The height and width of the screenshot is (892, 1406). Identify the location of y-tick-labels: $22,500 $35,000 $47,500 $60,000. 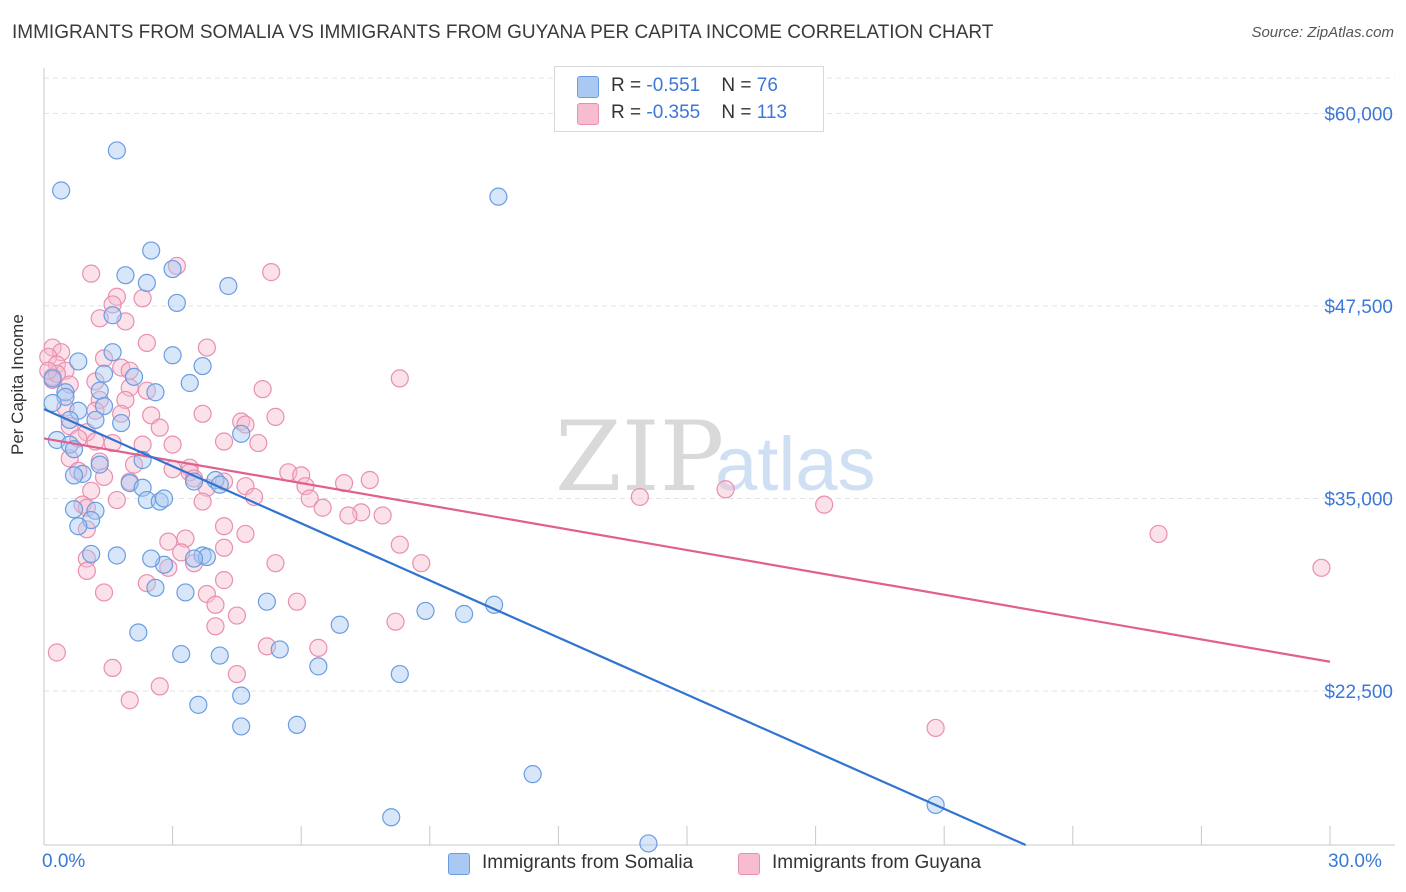
(1358, 404).